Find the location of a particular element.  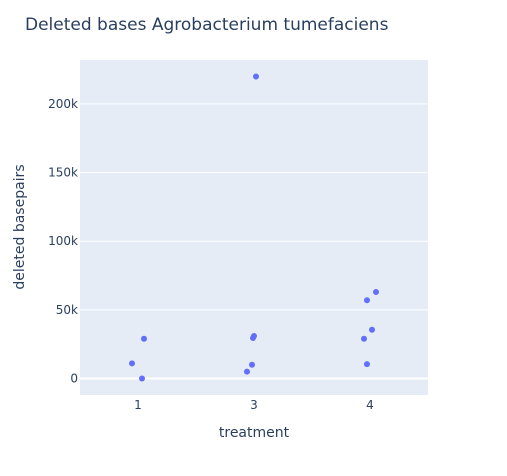

x-tick-label: 3 is located at coordinates (254, 405).